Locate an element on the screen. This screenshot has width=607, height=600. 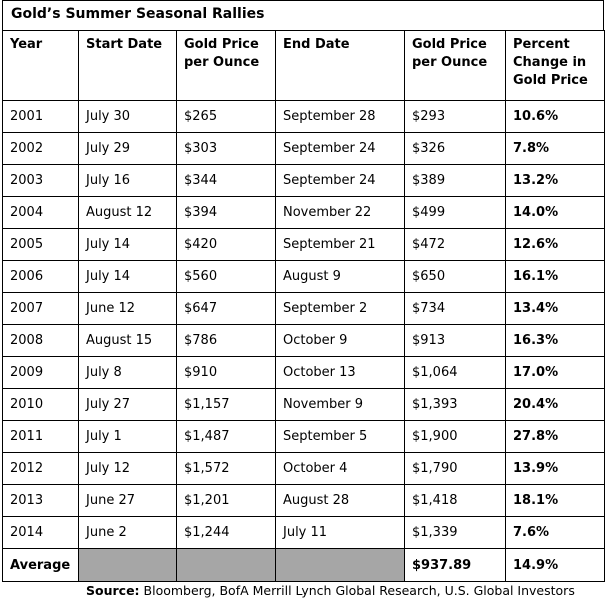
table-row: 2001 July 30 $265 September 28 $293 10.6% is located at coordinates (303, 116).